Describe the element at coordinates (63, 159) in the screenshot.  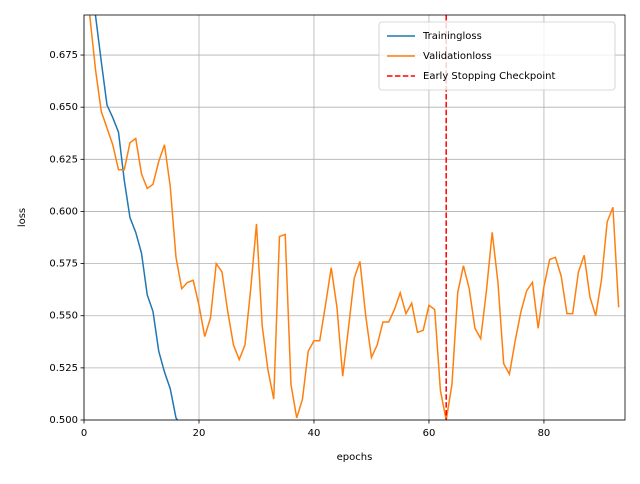
I see `y-tick-label: 0.625` at that location.